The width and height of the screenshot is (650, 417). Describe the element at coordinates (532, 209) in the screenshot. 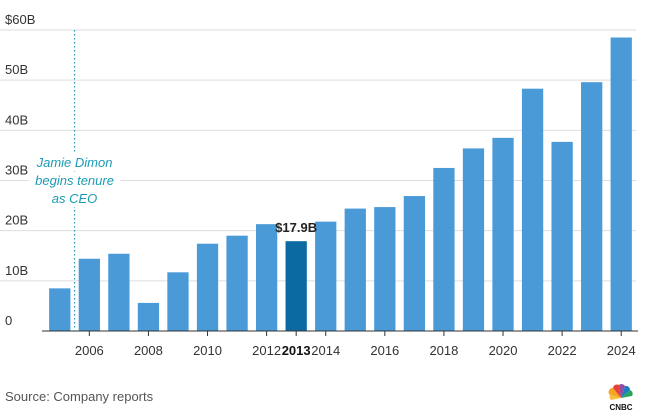

I see `bar-2021` at that location.